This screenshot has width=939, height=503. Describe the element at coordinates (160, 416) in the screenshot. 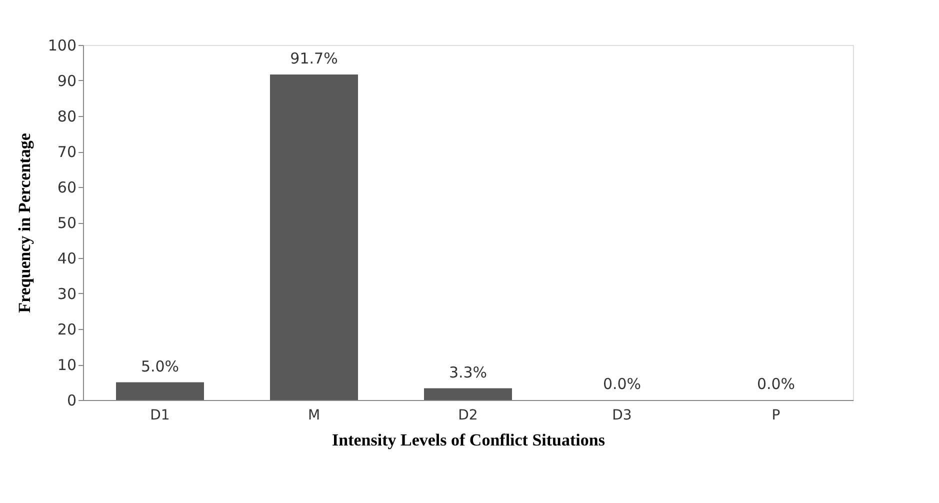

I see `x-tick-label: D1` at that location.